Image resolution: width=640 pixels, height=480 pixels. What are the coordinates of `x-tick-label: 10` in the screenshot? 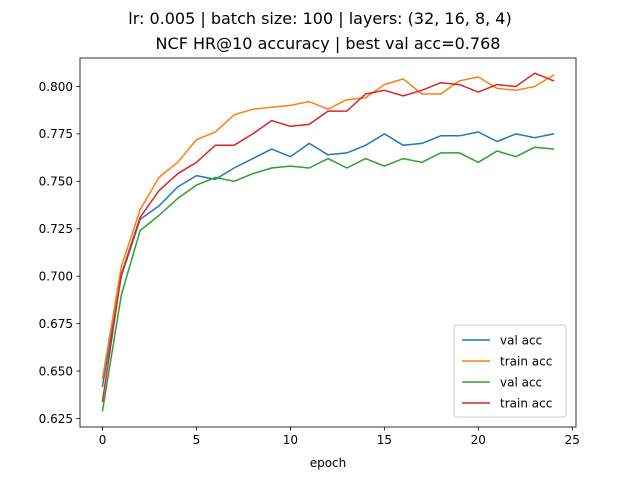 It's located at (290, 440).